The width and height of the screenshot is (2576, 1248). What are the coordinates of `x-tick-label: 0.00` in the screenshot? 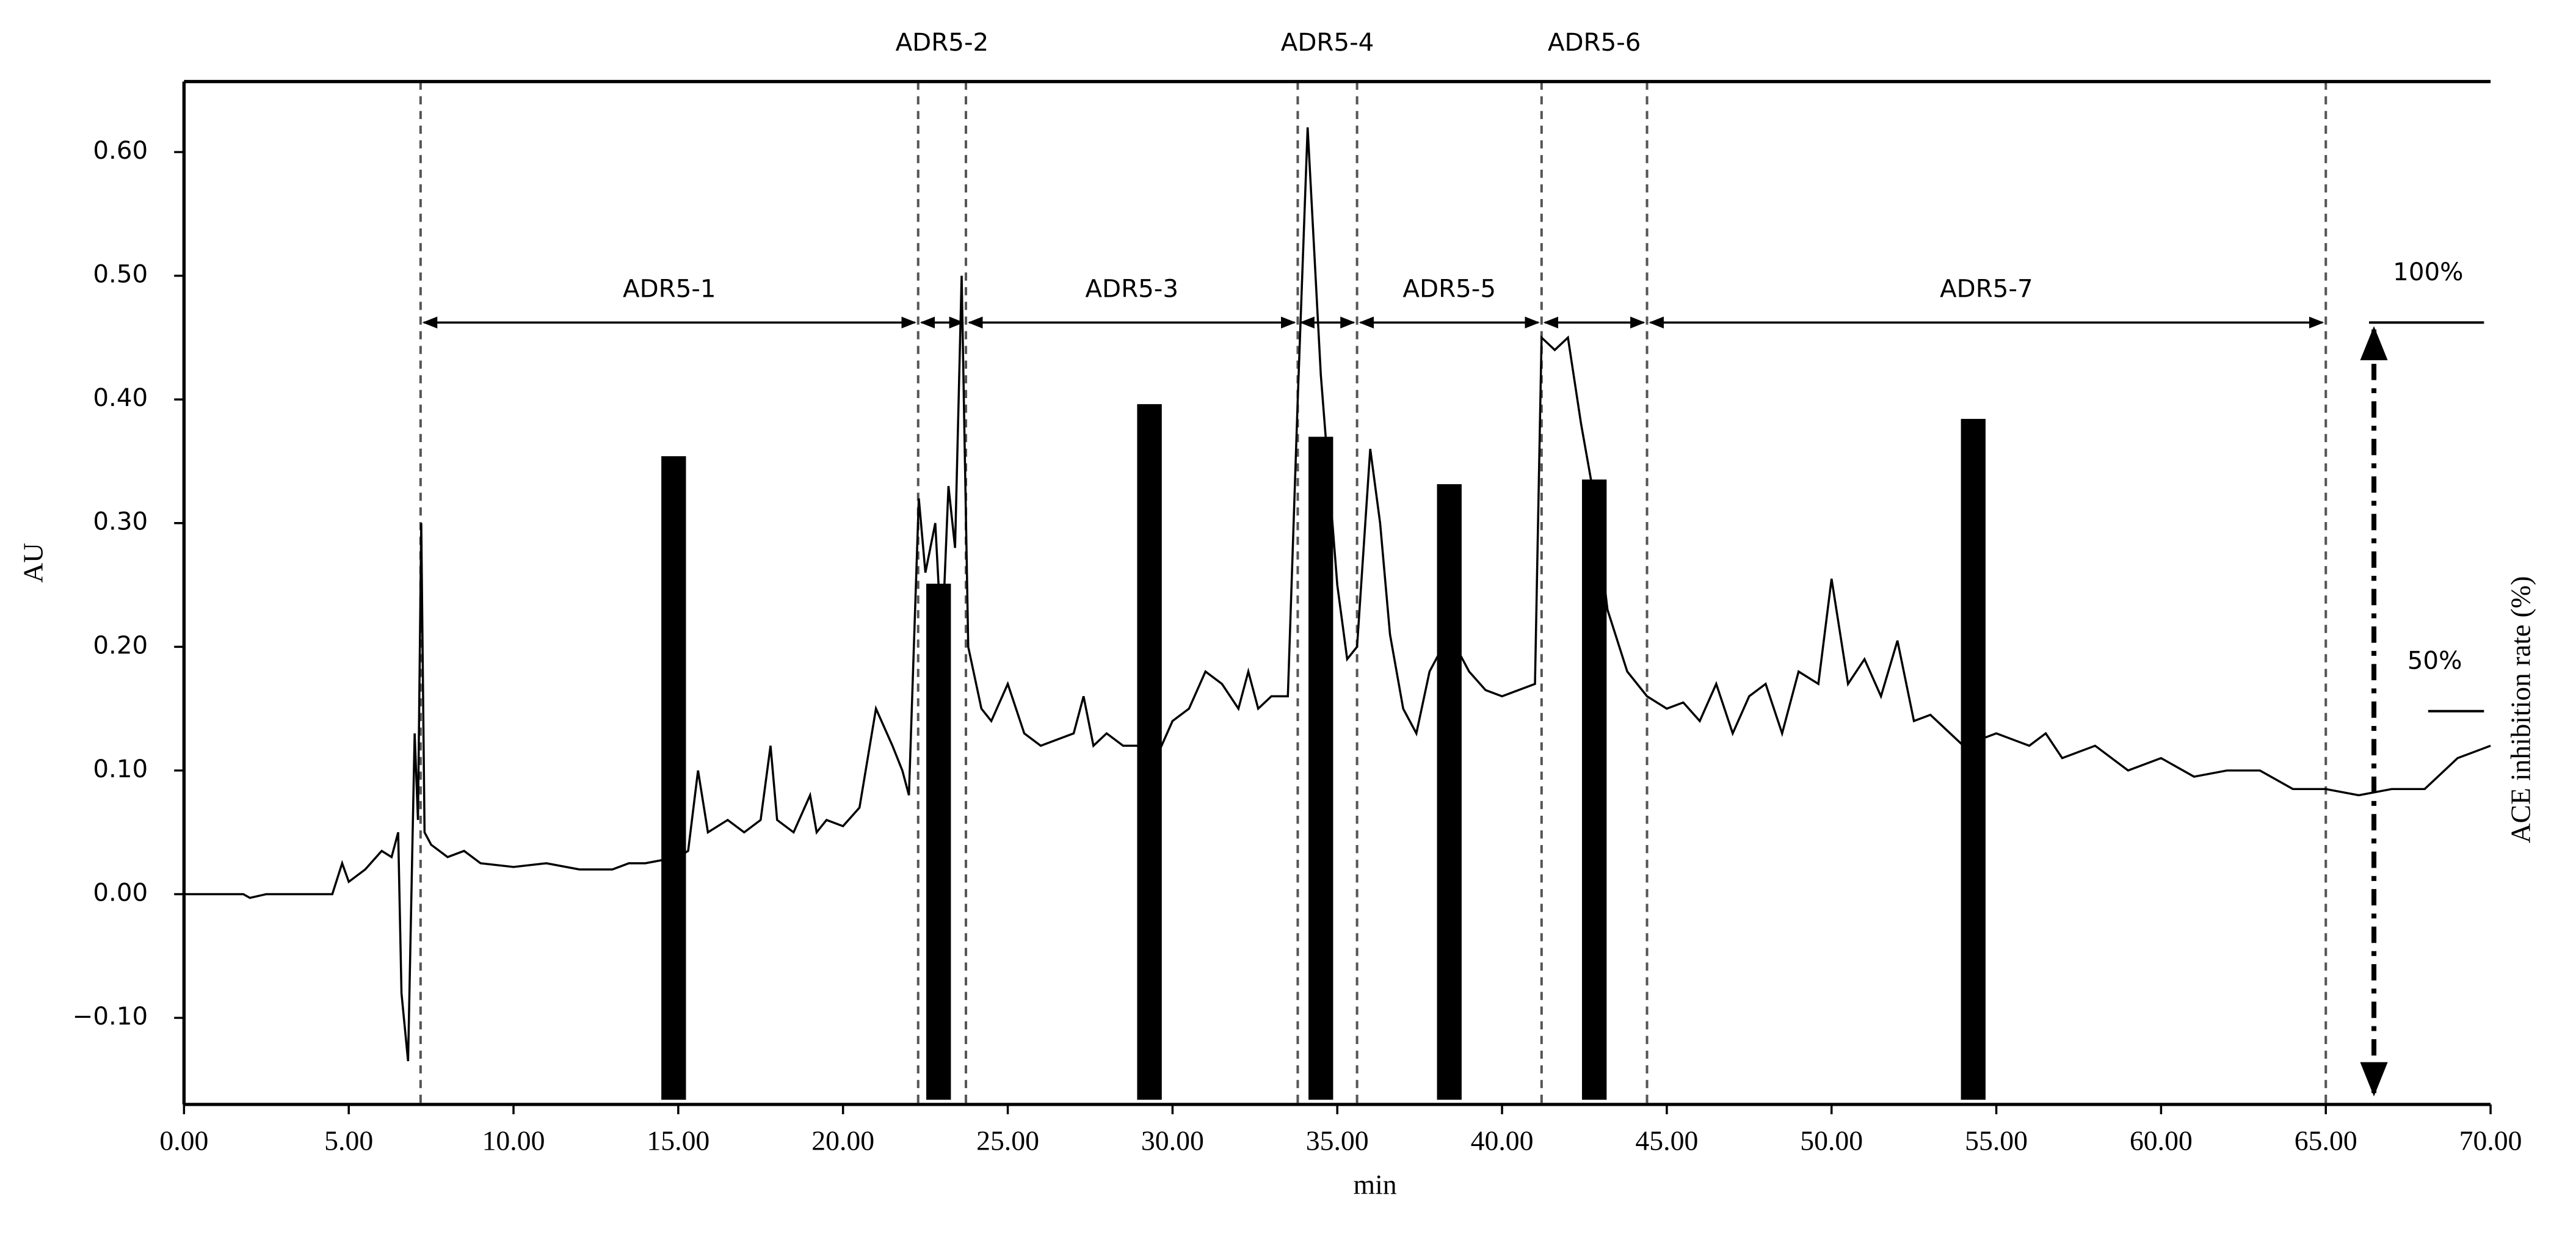 It's located at (183, 1140).